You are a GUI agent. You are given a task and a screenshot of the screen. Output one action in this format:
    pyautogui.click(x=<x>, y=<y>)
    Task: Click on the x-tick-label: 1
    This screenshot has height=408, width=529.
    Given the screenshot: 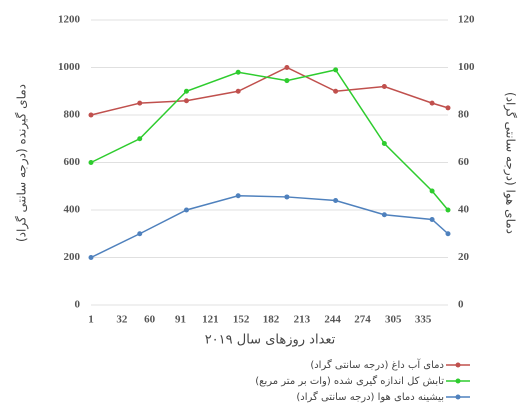 What is the action you would take?
    pyautogui.click(x=91, y=320)
    